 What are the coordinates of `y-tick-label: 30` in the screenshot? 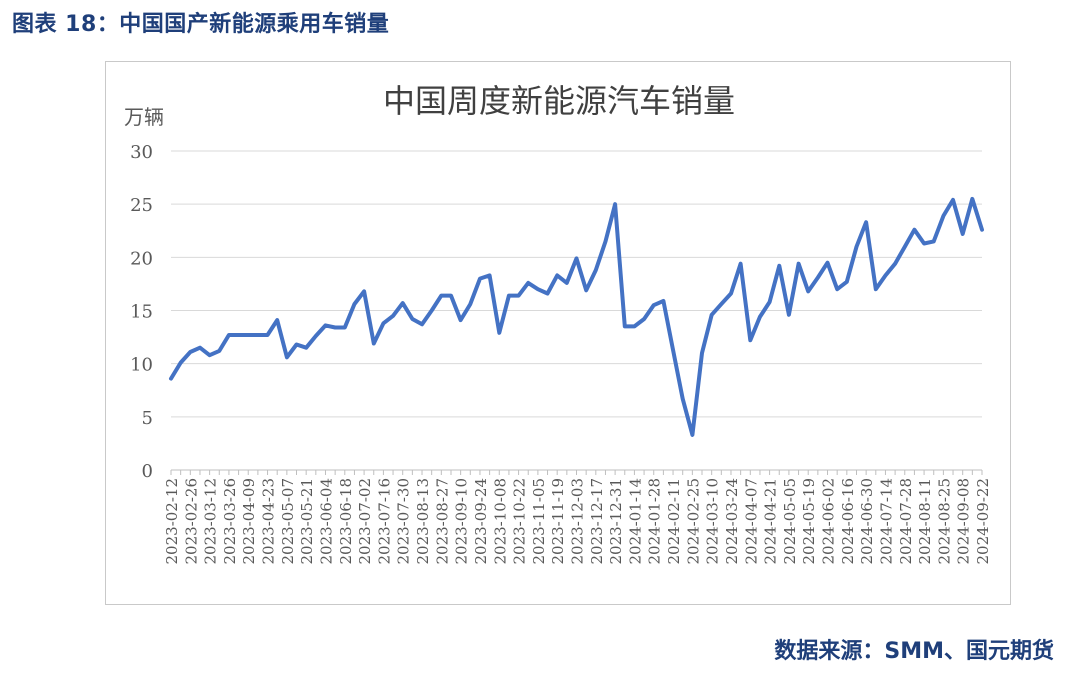 It's located at (141, 152).